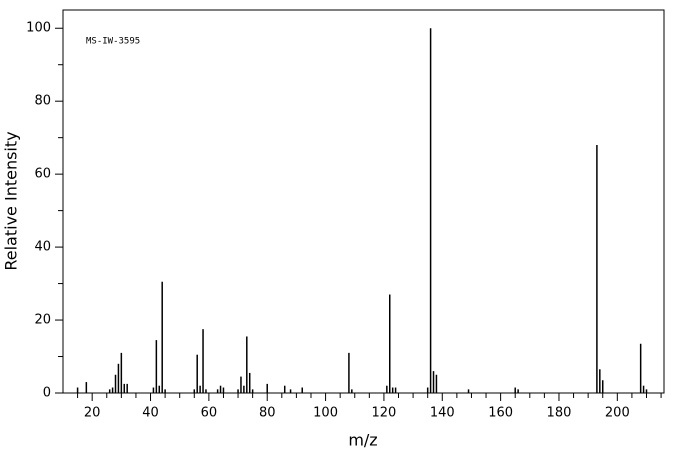 This screenshot has width=676, height=455. Describe the element at coordinates (442, 413) in the screenshot. I see `x-tick-label: 140` at that location.